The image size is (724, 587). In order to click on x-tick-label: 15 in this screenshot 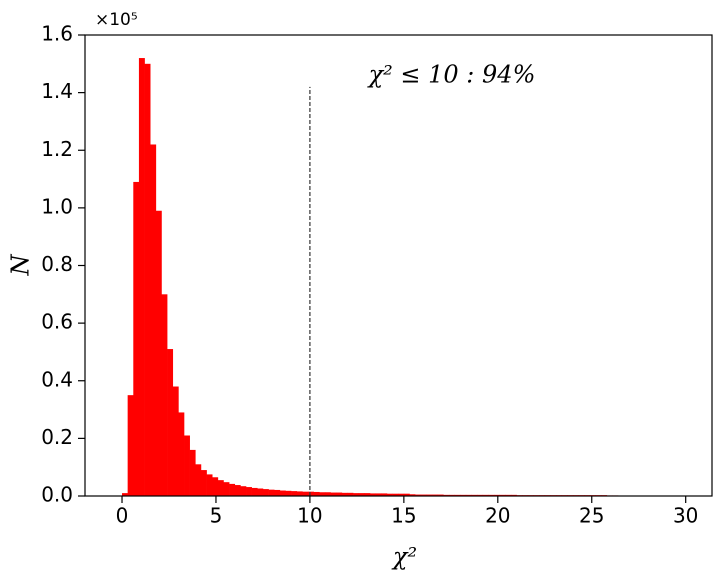, I will do `click(403, 516)`.